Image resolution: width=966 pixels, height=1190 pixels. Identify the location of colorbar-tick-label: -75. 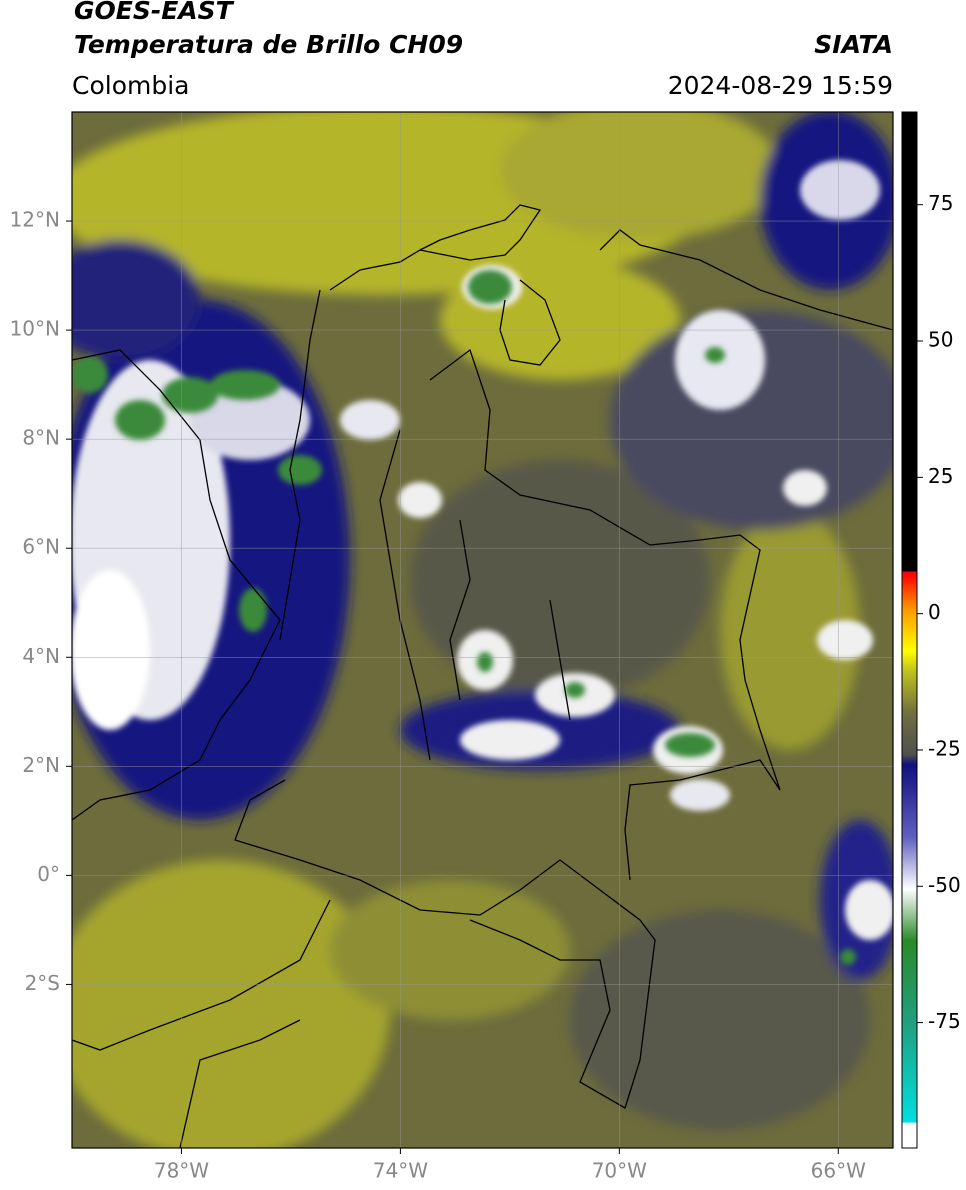
(944, 1021).